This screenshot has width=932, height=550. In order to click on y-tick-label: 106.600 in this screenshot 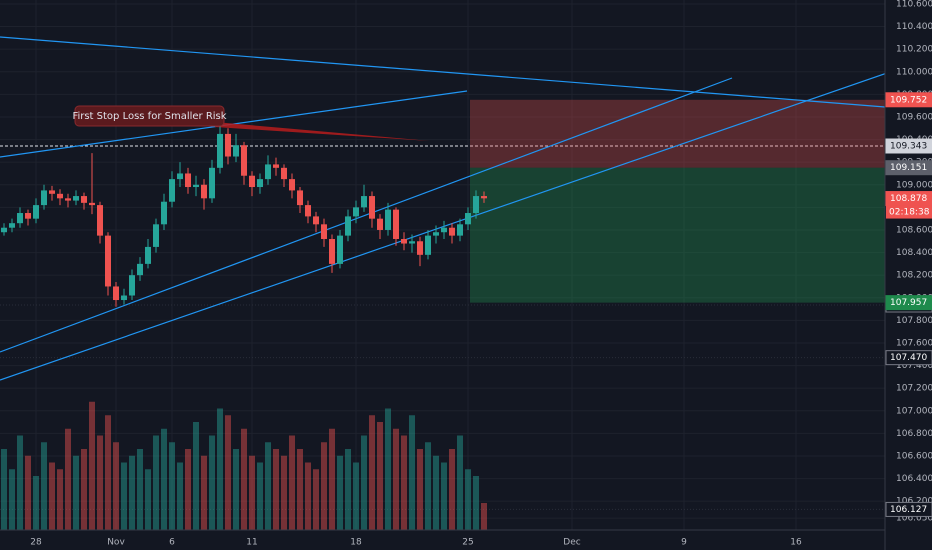, I will do `click(914, 456)`.